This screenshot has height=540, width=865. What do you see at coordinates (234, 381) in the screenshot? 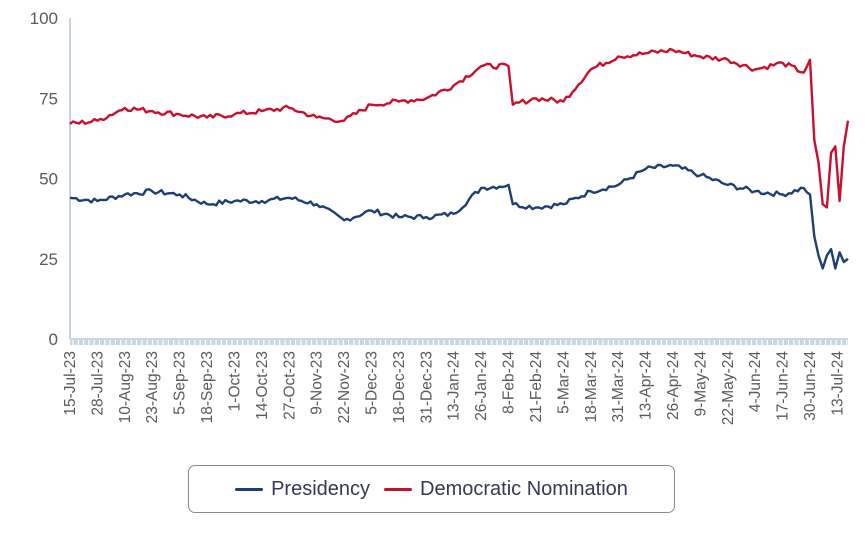
I see `x-tick-label: 1-Oct-23` at bounding box center [234, 381].